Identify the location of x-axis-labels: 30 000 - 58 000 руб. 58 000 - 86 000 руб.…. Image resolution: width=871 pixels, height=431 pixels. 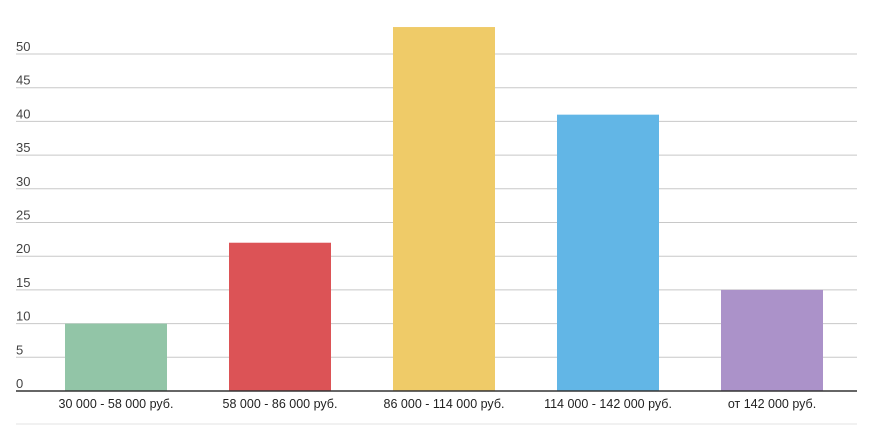
(438, 404).